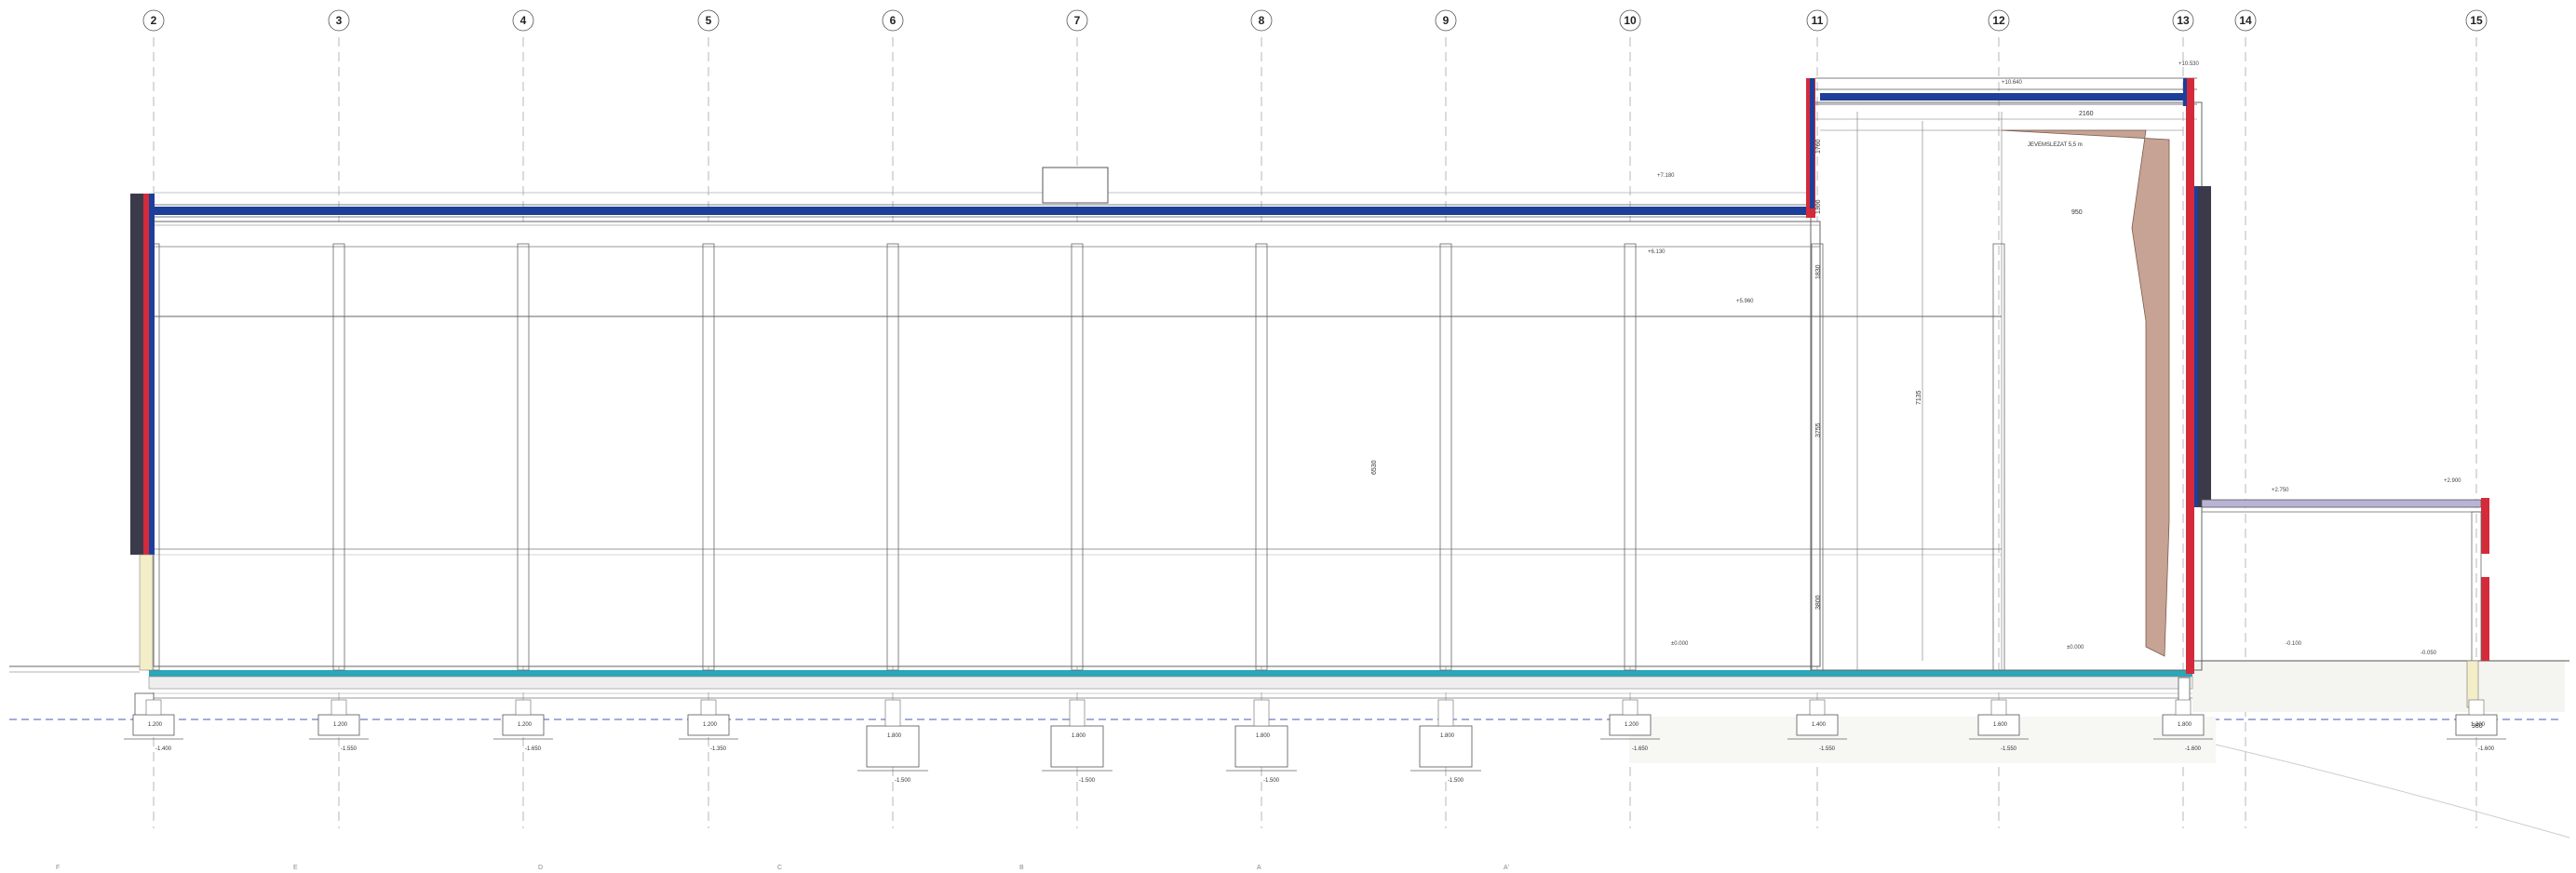 The width and height of the screenshot is (2576, 873). Describe the element at coordinates (2280, 490) in the screenshot. I see `level-canopy-left: +2.750` at that location.